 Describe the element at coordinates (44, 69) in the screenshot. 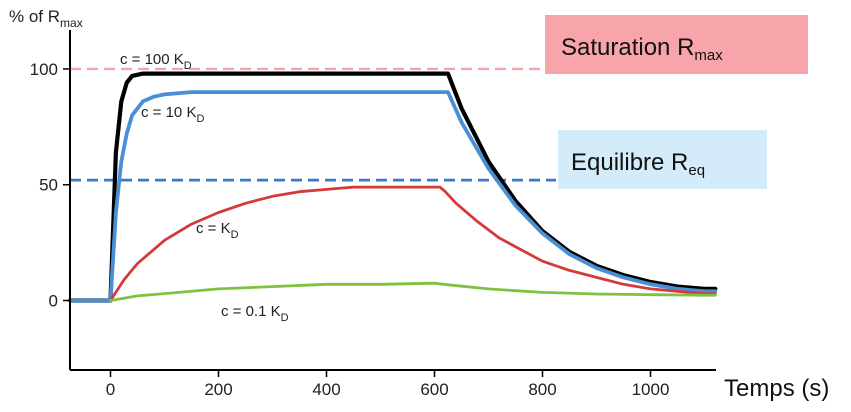

I see `y-tick-label: 100` at that location.